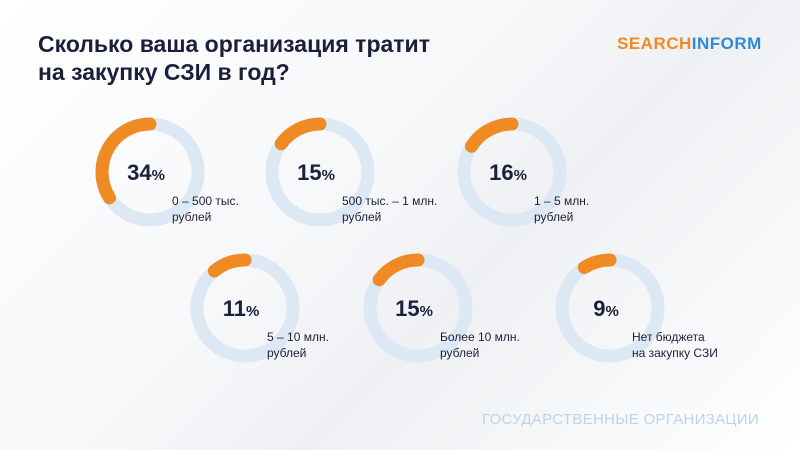  What do you see at coordinates (599, 308) in the screenshot?
I see `value-number: 9` at bounding box center [599, 308].